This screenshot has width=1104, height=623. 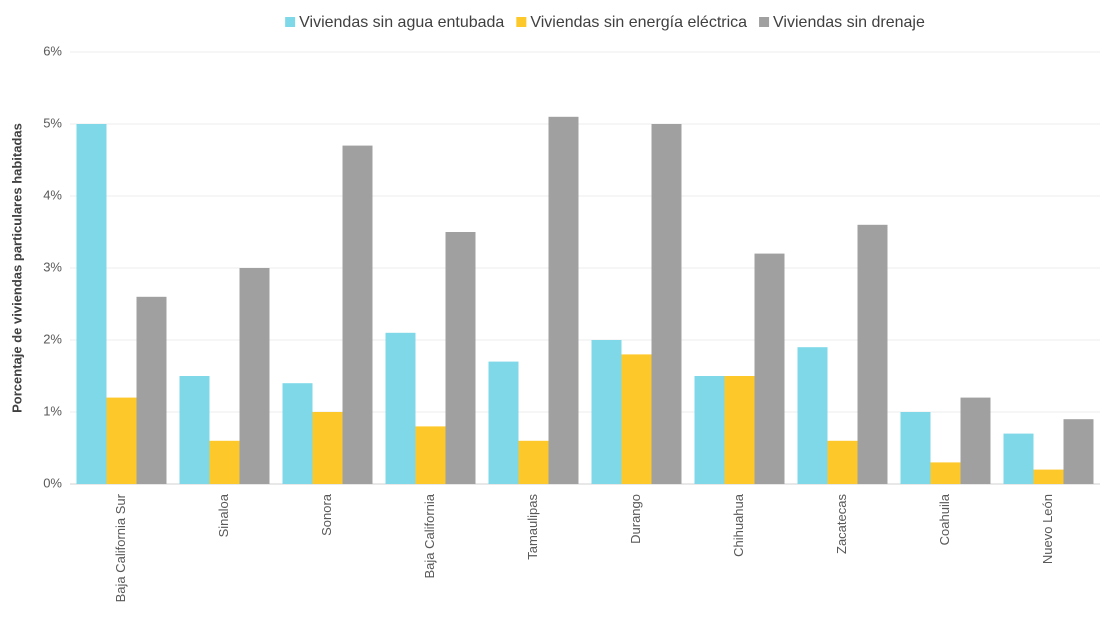 What do you see at coordinates (401, 22) in the screenshot?
I see `legend-label: Viviendas sin agua entubada` at bounding box center [401, 22].